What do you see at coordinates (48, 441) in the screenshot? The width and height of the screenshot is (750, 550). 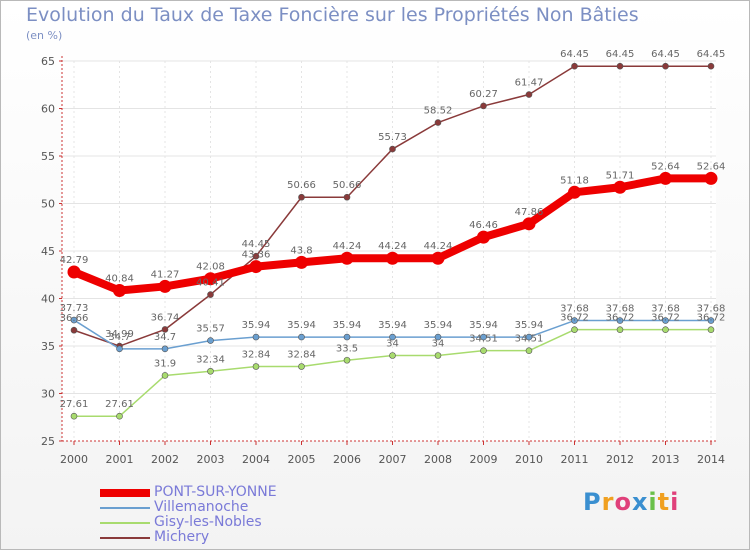 I see `y-tick-label: 25` at bounding box center [48, 441].